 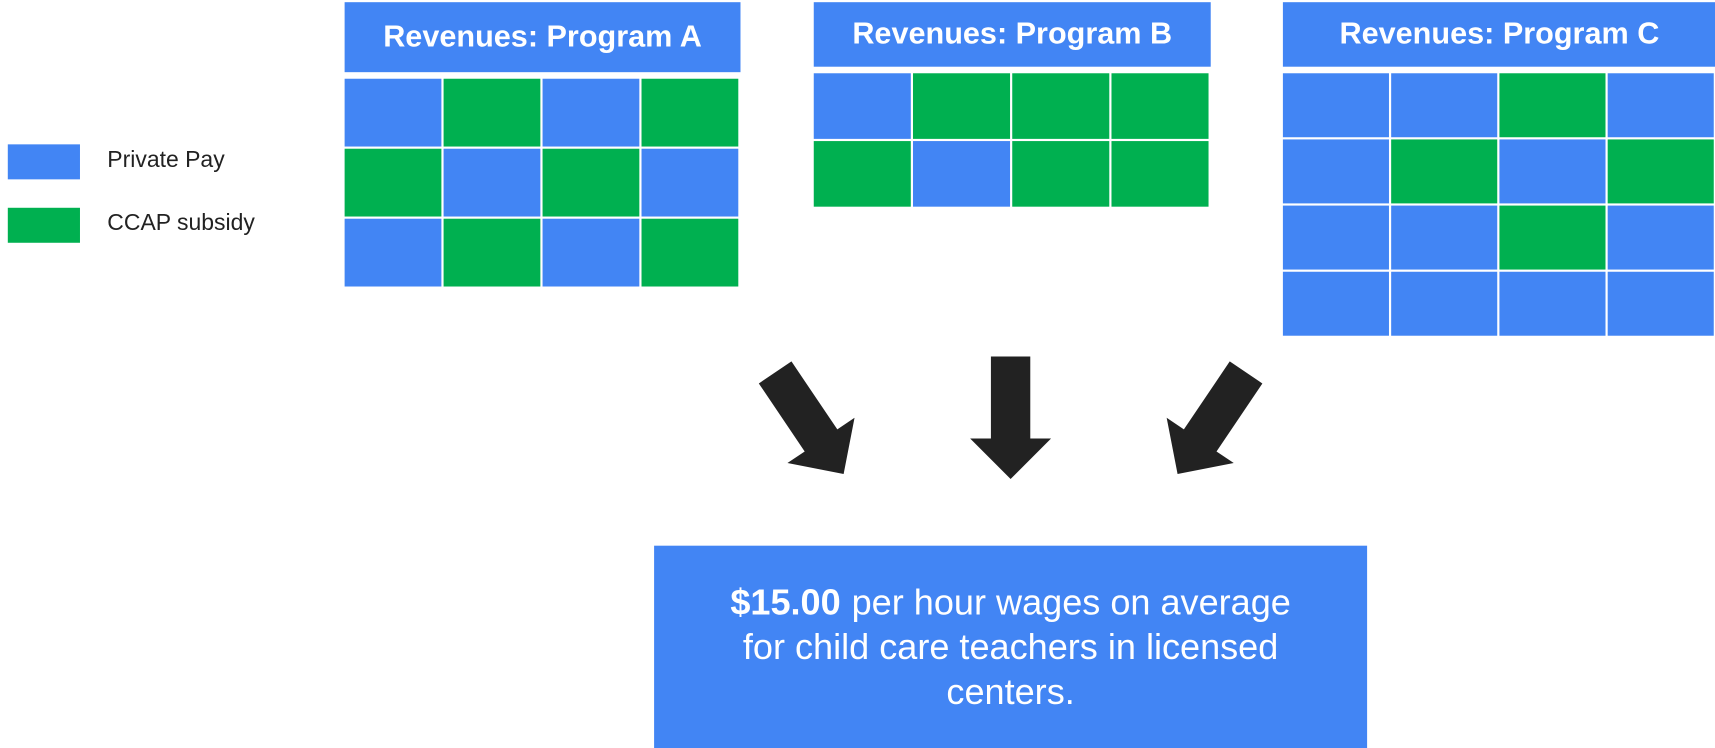 I want to click on result-text: per hour wages on average, so click(x=1071, y=601).